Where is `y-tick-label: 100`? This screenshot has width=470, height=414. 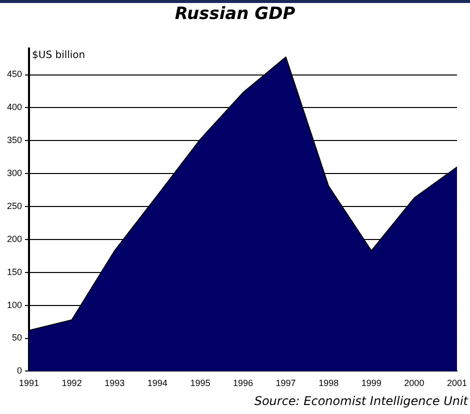
y-tick-label: 100 is located at coordinates (14, 305).